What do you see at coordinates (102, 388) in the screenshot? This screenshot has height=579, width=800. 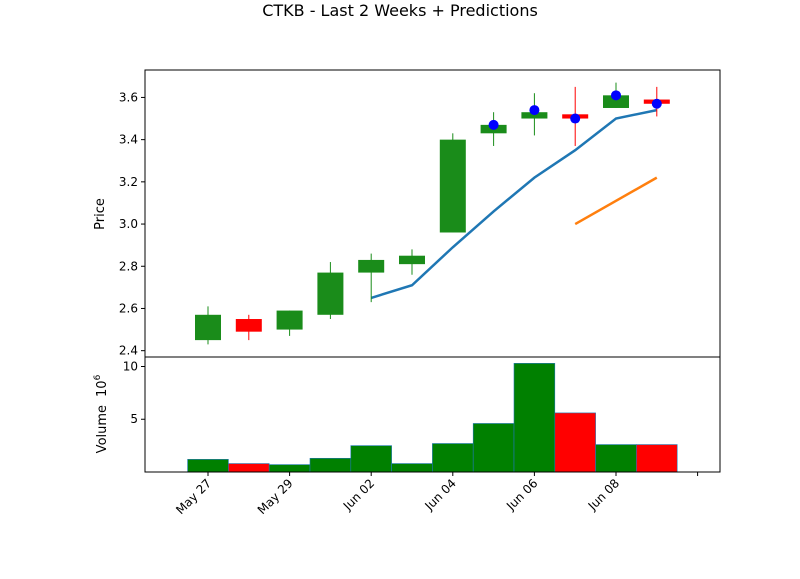 I see `volume-scale-base: 10` at bounding box center [102, 388].